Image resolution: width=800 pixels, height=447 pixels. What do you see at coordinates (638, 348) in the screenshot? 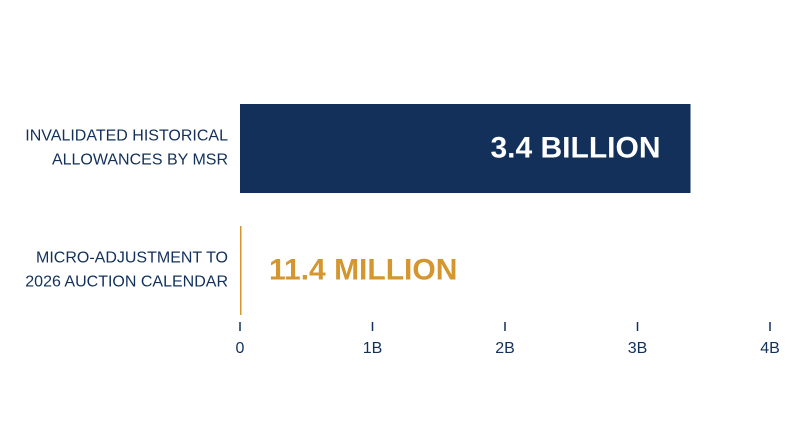
I see `x-tick-label: 3B` at bounding box center [638, 348].